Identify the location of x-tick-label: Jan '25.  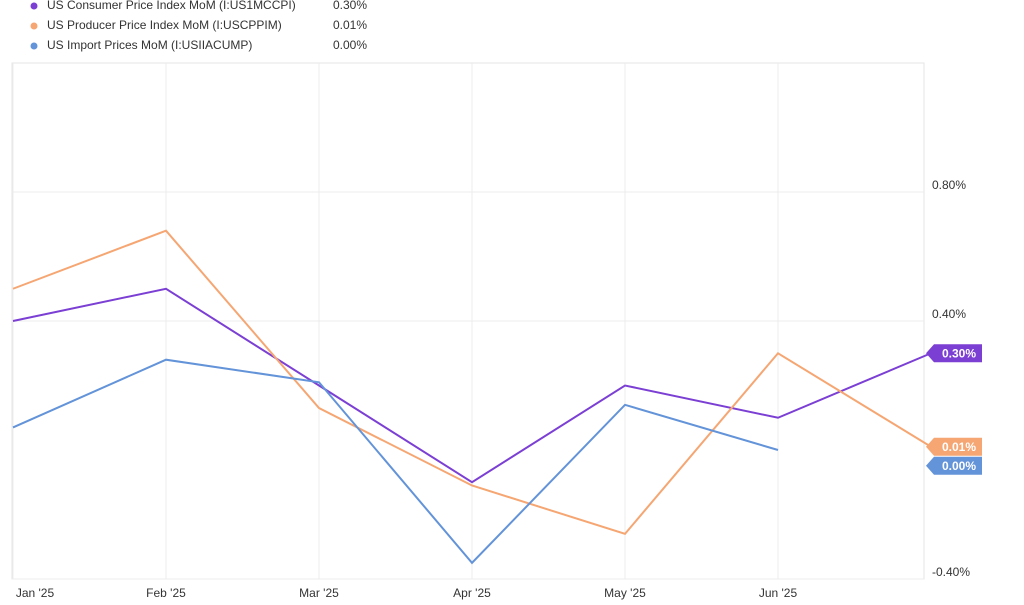
(35, 593).